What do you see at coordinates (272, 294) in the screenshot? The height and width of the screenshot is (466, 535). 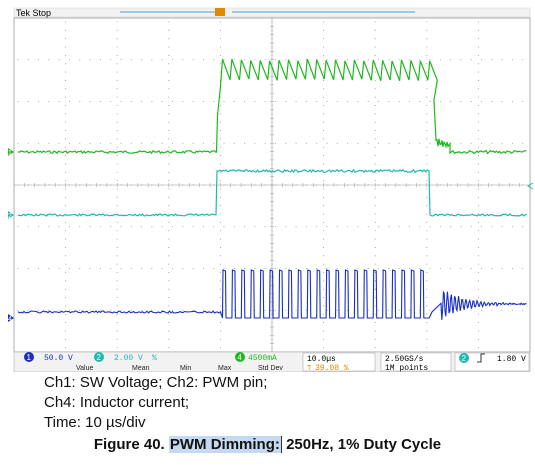 I see `ch4-trace` at bounding box center [272, 294].